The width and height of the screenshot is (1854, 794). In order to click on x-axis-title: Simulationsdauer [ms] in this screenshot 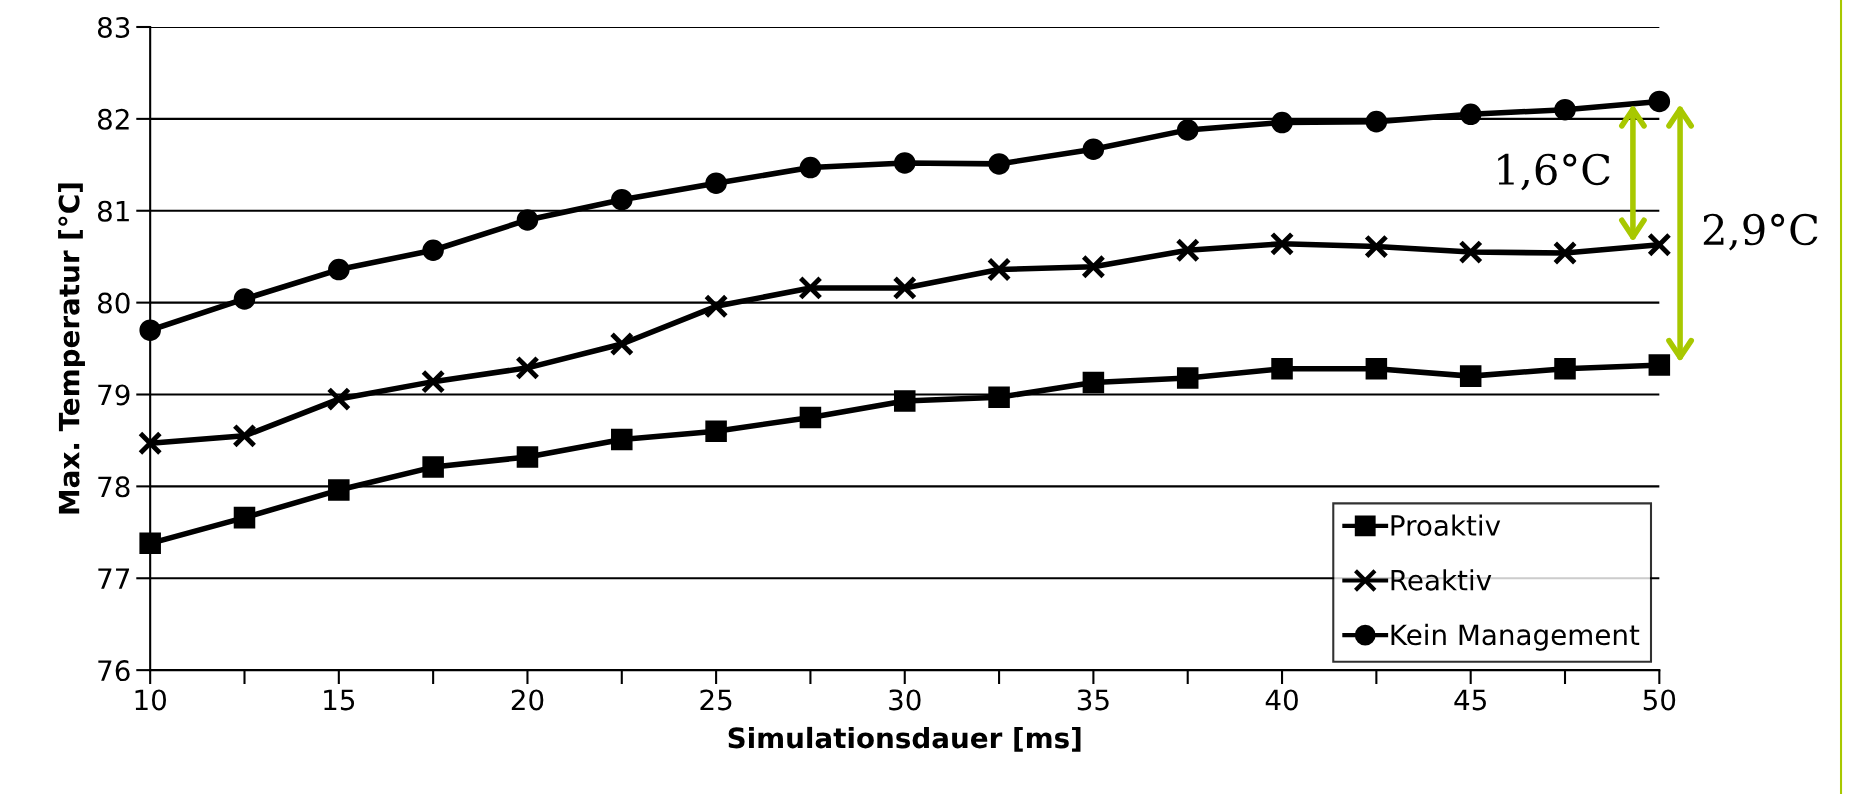, I will do `click(904, 739)`.